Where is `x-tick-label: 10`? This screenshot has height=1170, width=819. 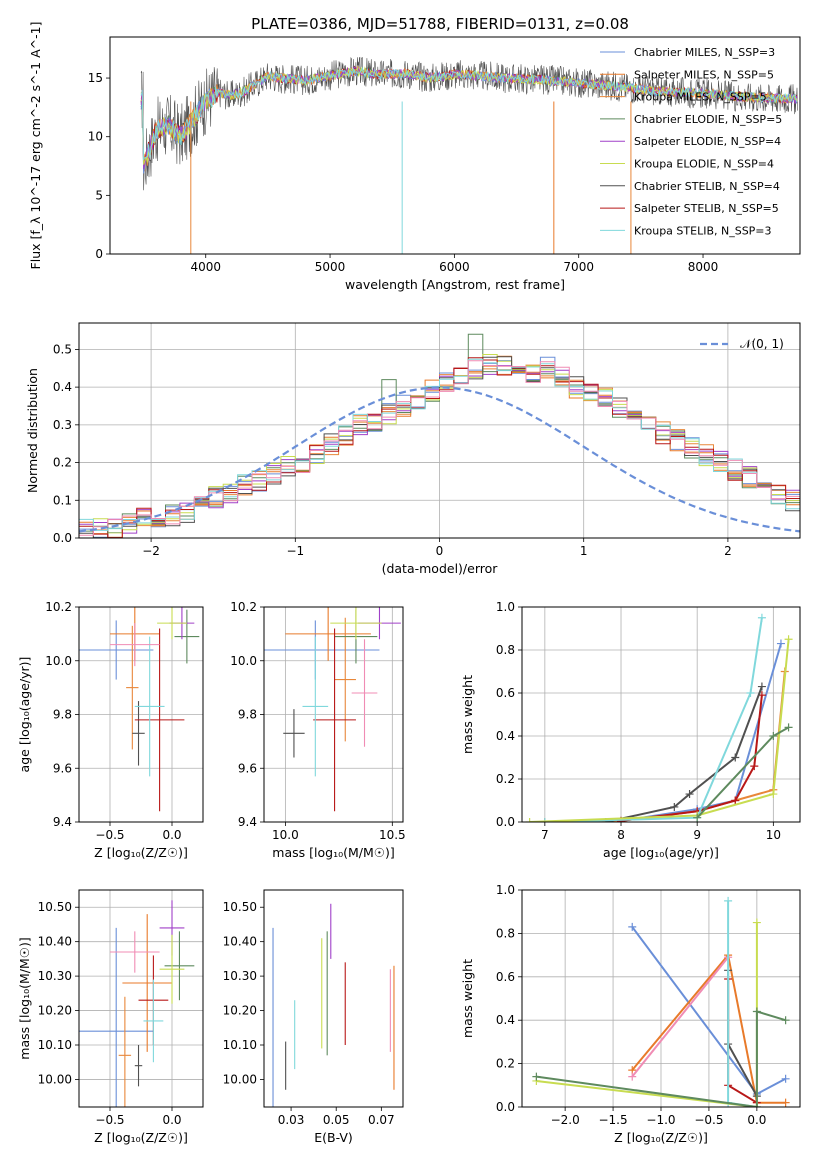 x-tick-label: 10 is located at coordinates (773, 835).